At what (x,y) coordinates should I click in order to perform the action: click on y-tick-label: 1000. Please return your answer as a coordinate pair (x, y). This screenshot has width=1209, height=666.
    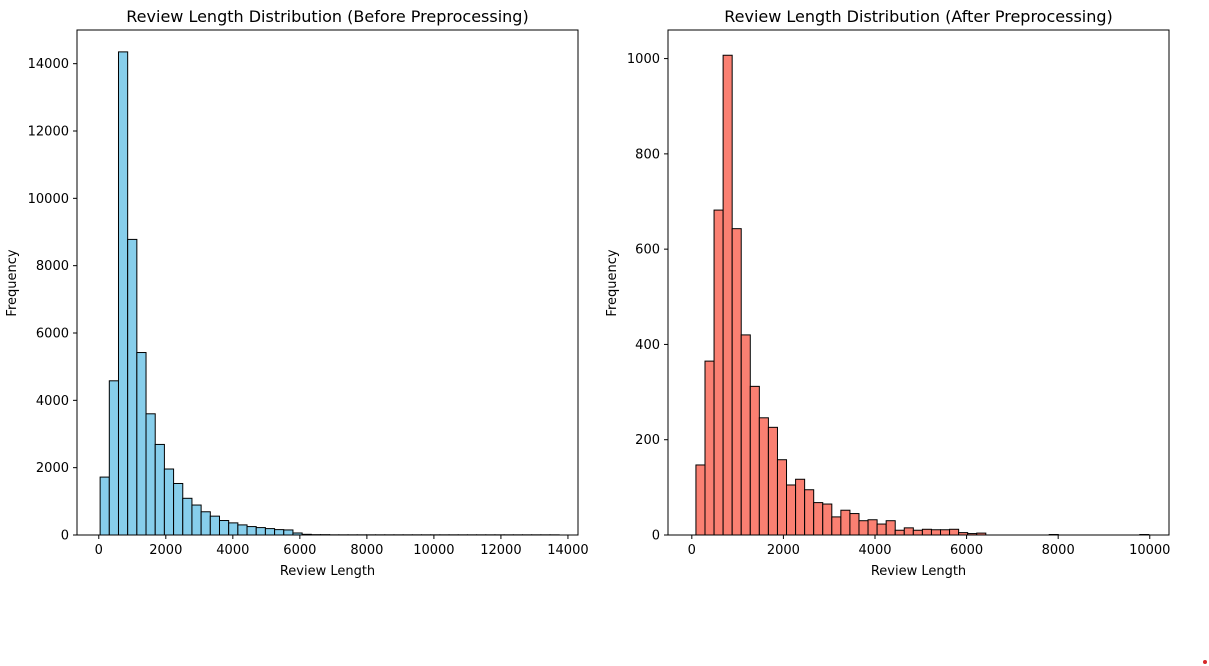
    Looking at the image, I should click on (643, 59).